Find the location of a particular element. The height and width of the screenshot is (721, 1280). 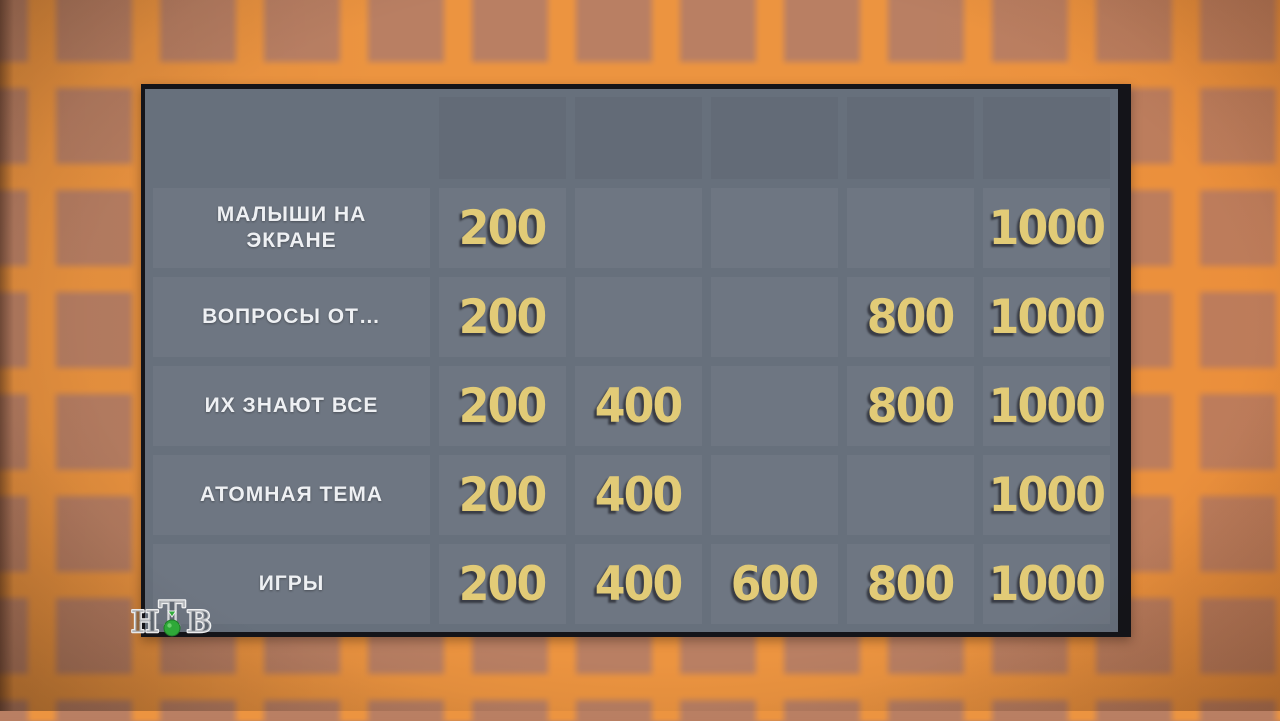

category-cell: ИХ ЗНАЮТ ВСЕ is located at coordinates (291, 406).